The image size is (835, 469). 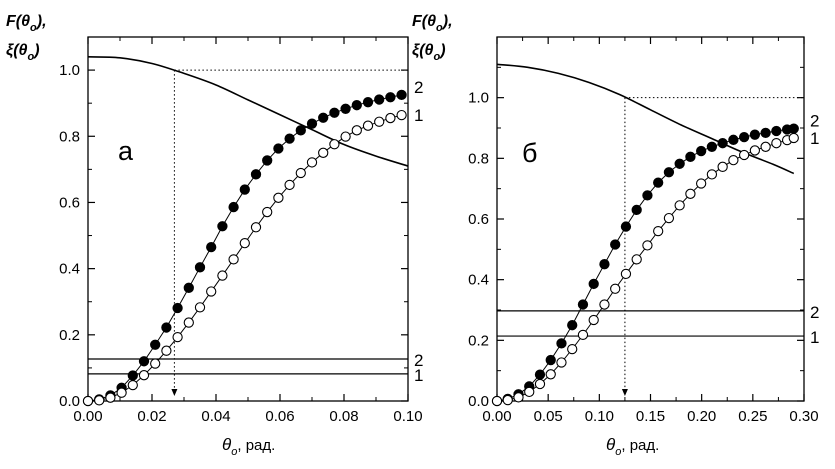 What do you see at coordinates (814, 337) in the screenshot?
I see `threshold-label-1: 1` at bounding box center [814, 337].